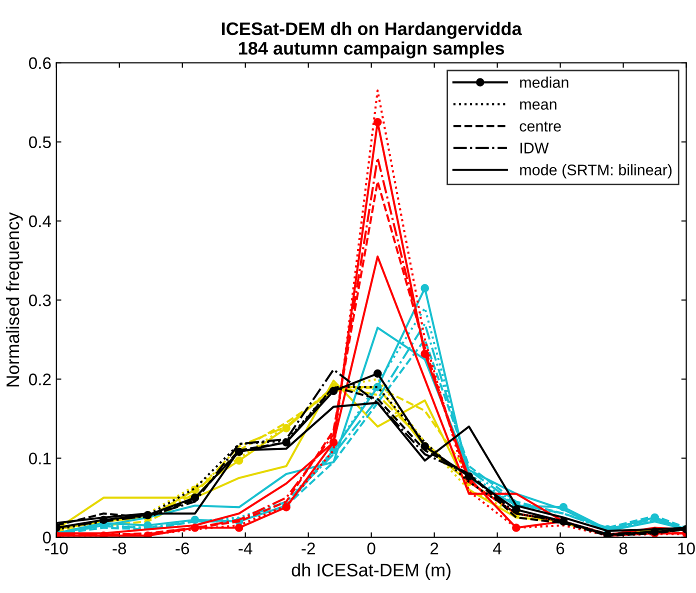 The width and height of the screenshot is (696, 593). I want to click on y-tick-label: 0.4, so click(40, 221).